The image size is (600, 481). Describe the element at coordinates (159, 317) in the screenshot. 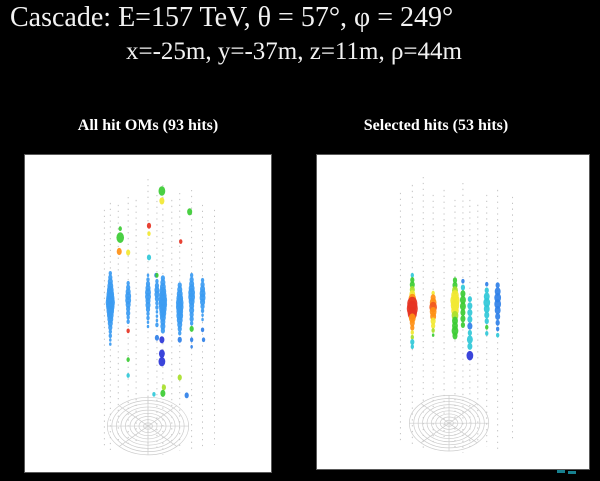

I see `hit-plot-all-hits` at that location.